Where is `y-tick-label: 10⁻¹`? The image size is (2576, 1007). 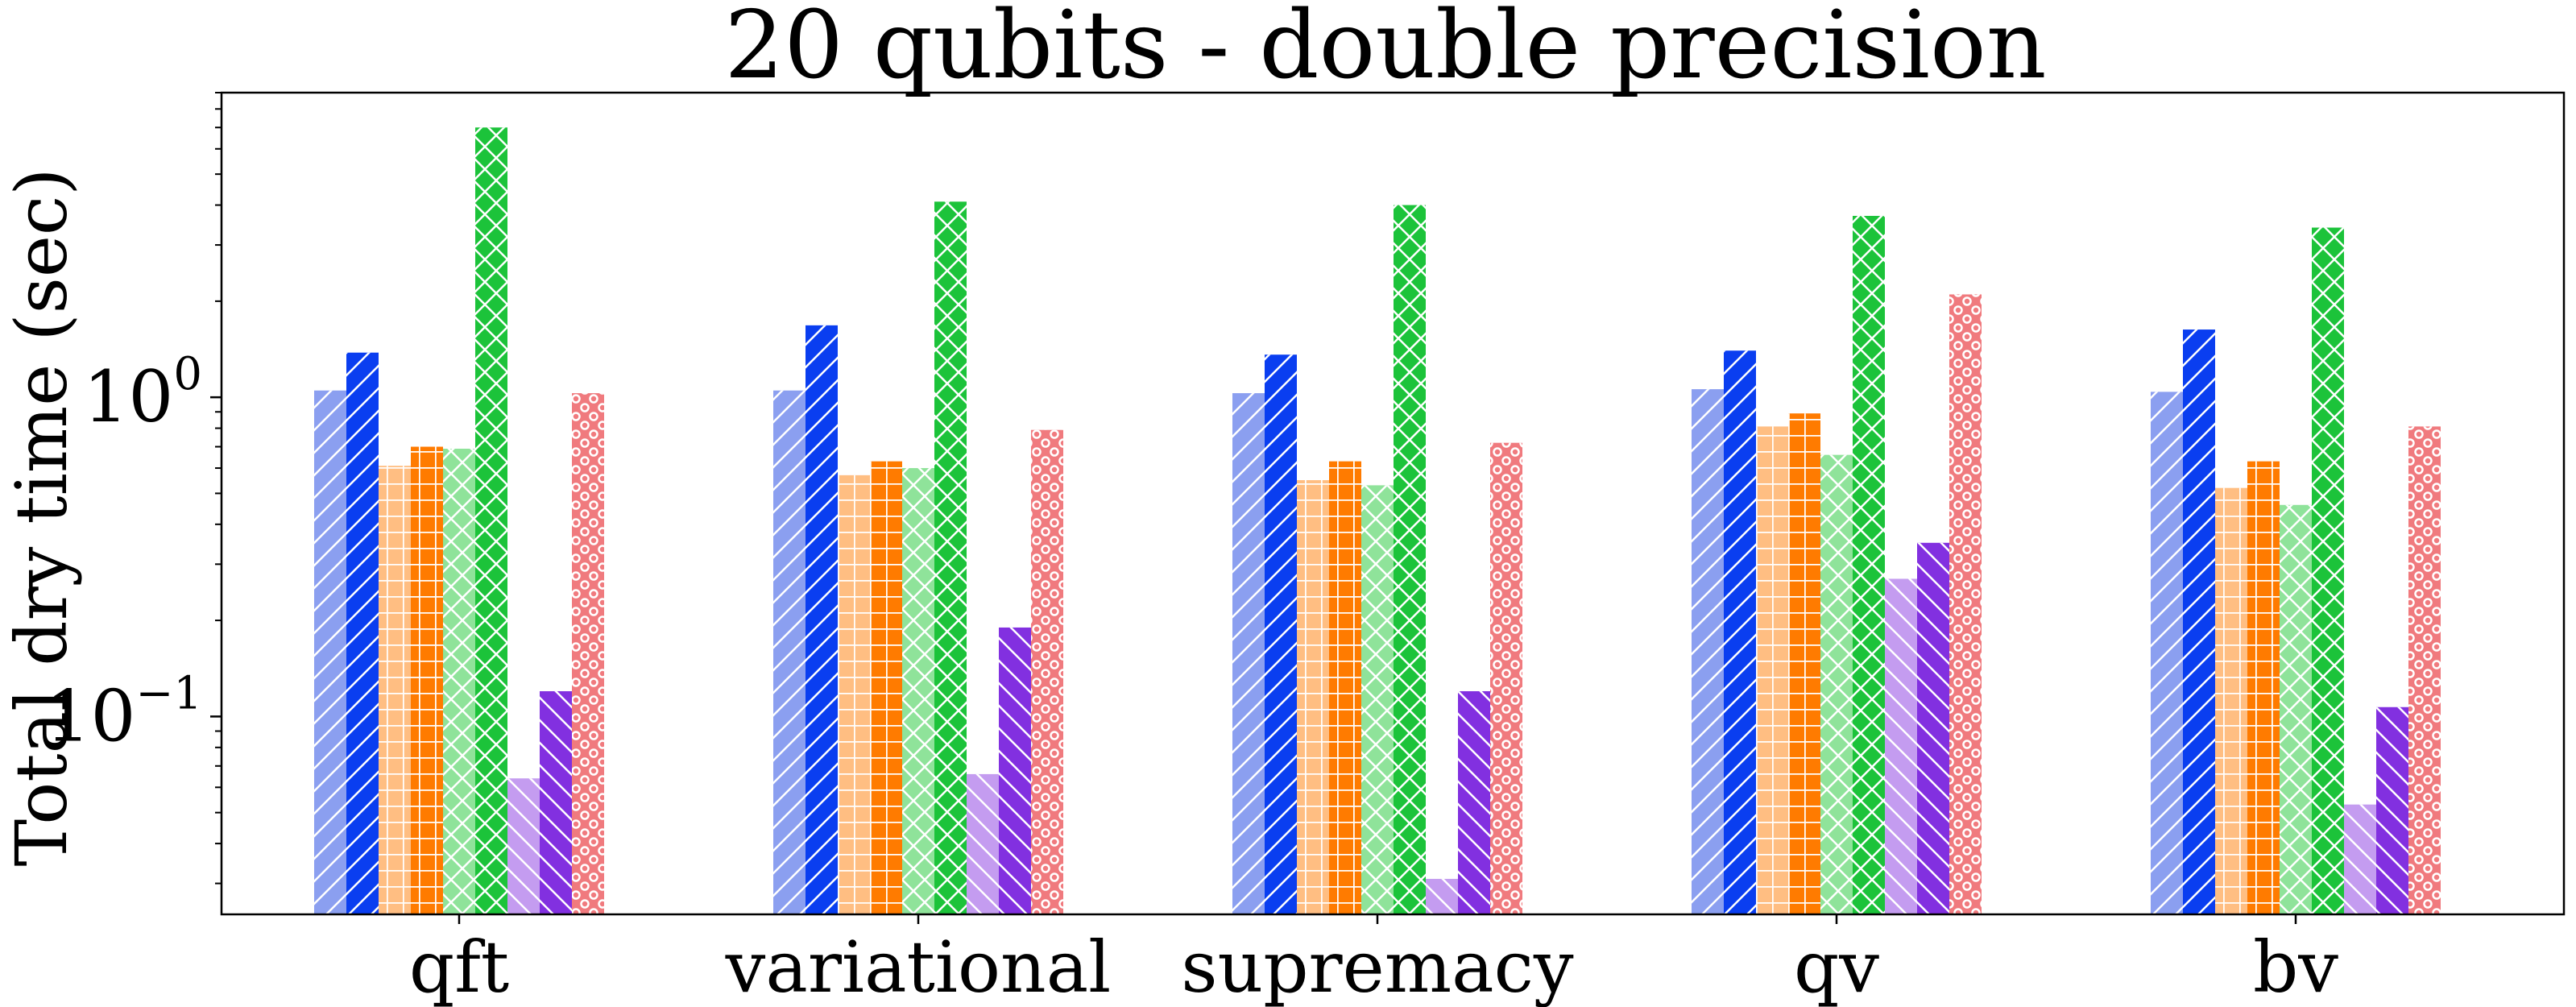
y-tick-label: 10⁻¹ is located at coordinates (123, 712).